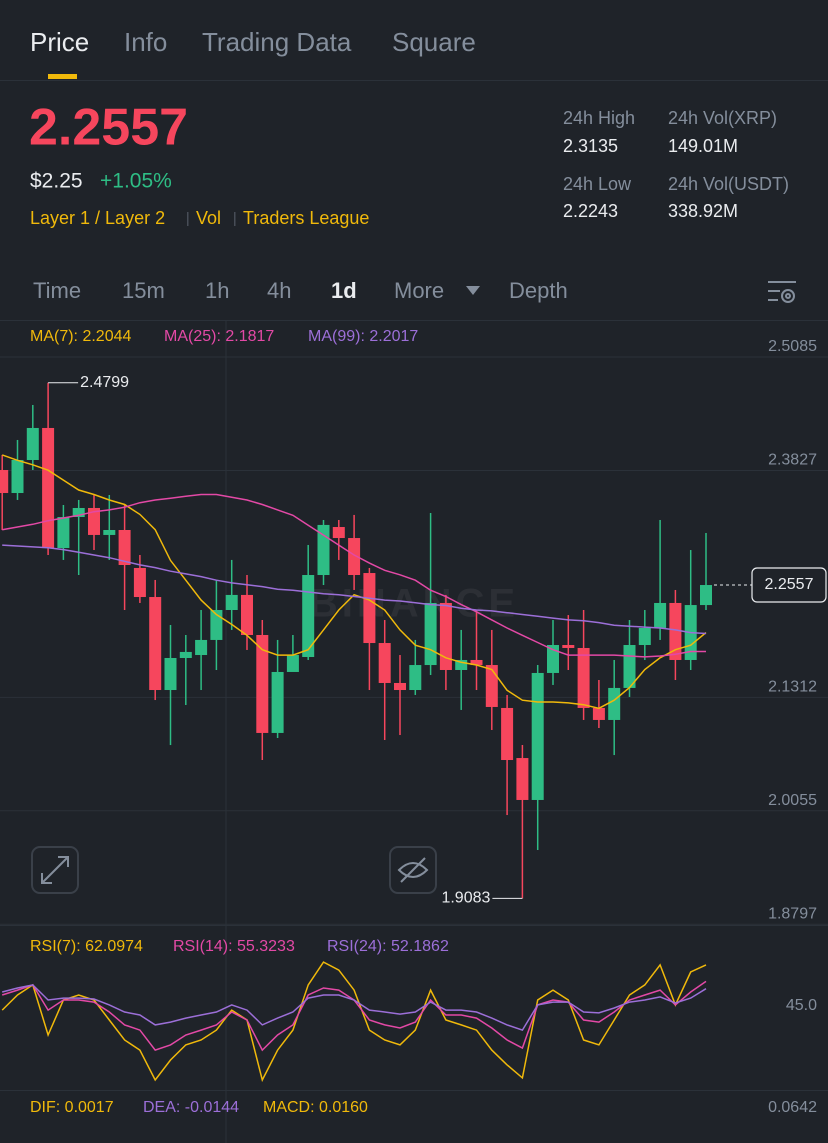 The image size is (828, 1143). What do you see at coordinates (315, 1107) in the screenshot?
I see `macd-label: MACD: 0.0160` at bounding box center [315, 1107].